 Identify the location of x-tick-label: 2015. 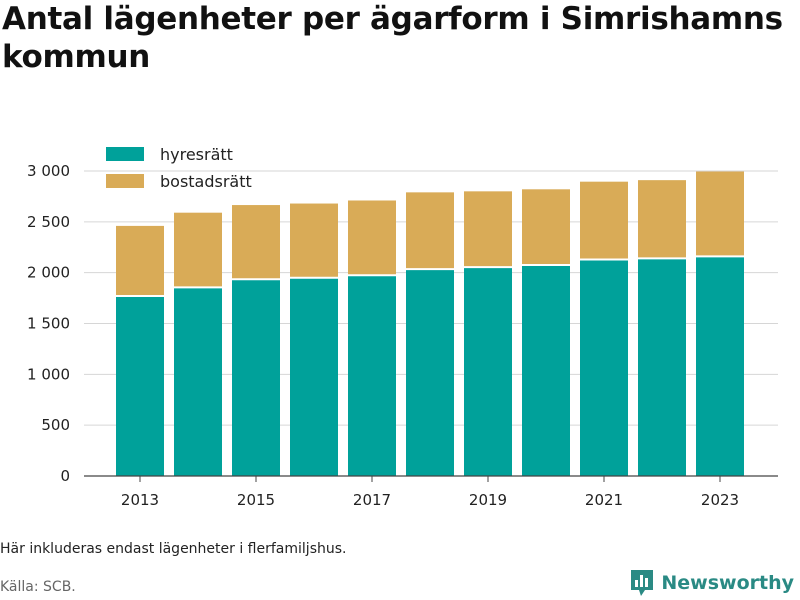
(256, 500).